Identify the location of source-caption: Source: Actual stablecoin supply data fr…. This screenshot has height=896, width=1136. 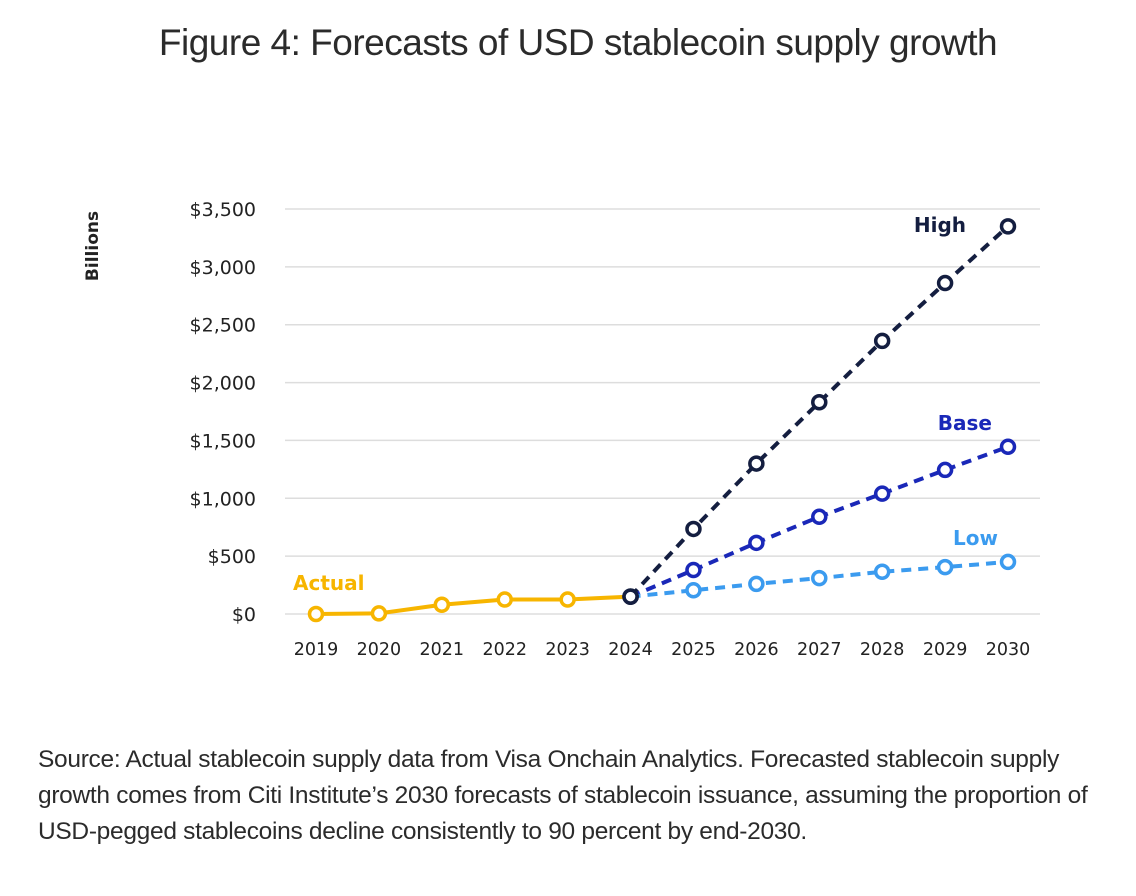
(563, 795).